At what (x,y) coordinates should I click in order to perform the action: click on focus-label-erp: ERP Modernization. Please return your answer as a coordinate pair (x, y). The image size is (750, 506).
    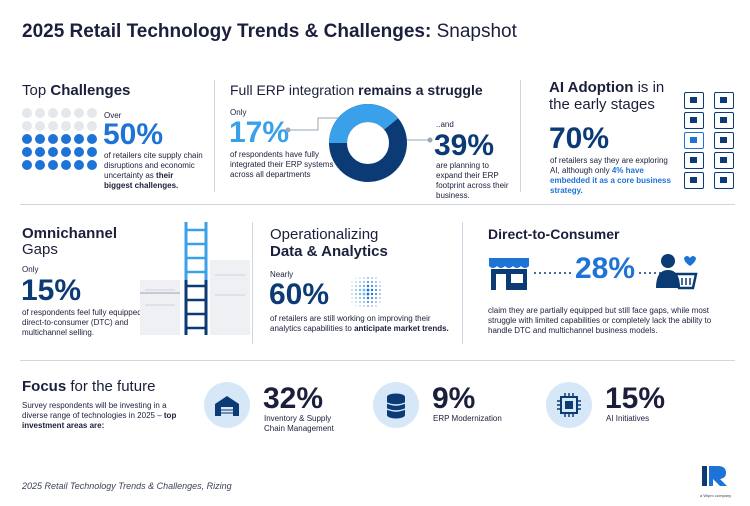
    Looking at the image, I should click on (467, 418).